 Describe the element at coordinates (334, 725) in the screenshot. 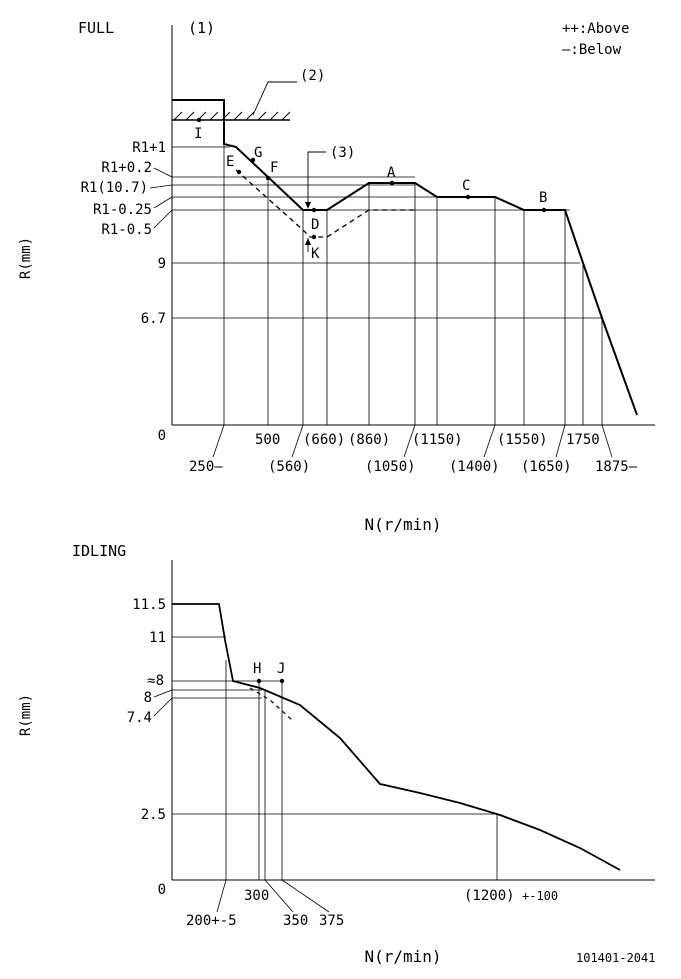

I see `idling-h-gridlines` at that location.